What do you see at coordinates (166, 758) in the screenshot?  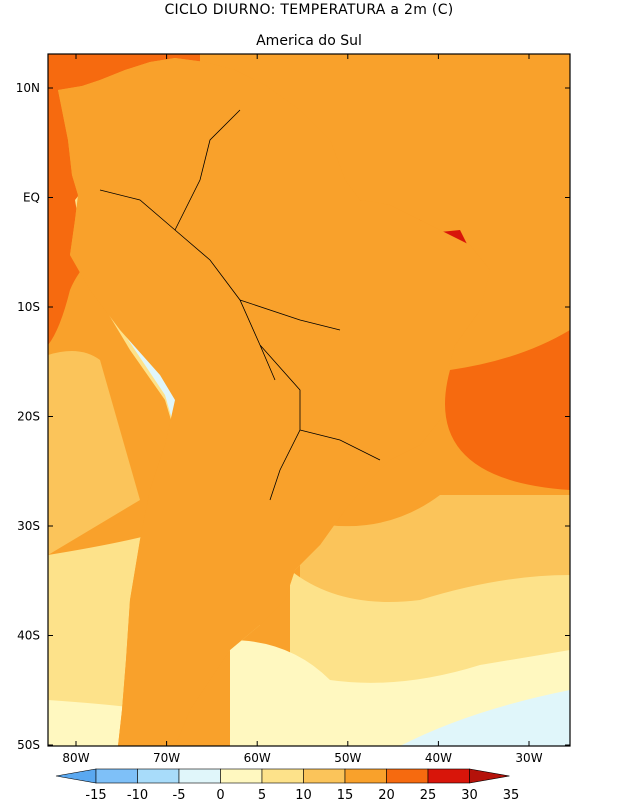 I see `lon-label: 70W` at bounding box center [166, 758].